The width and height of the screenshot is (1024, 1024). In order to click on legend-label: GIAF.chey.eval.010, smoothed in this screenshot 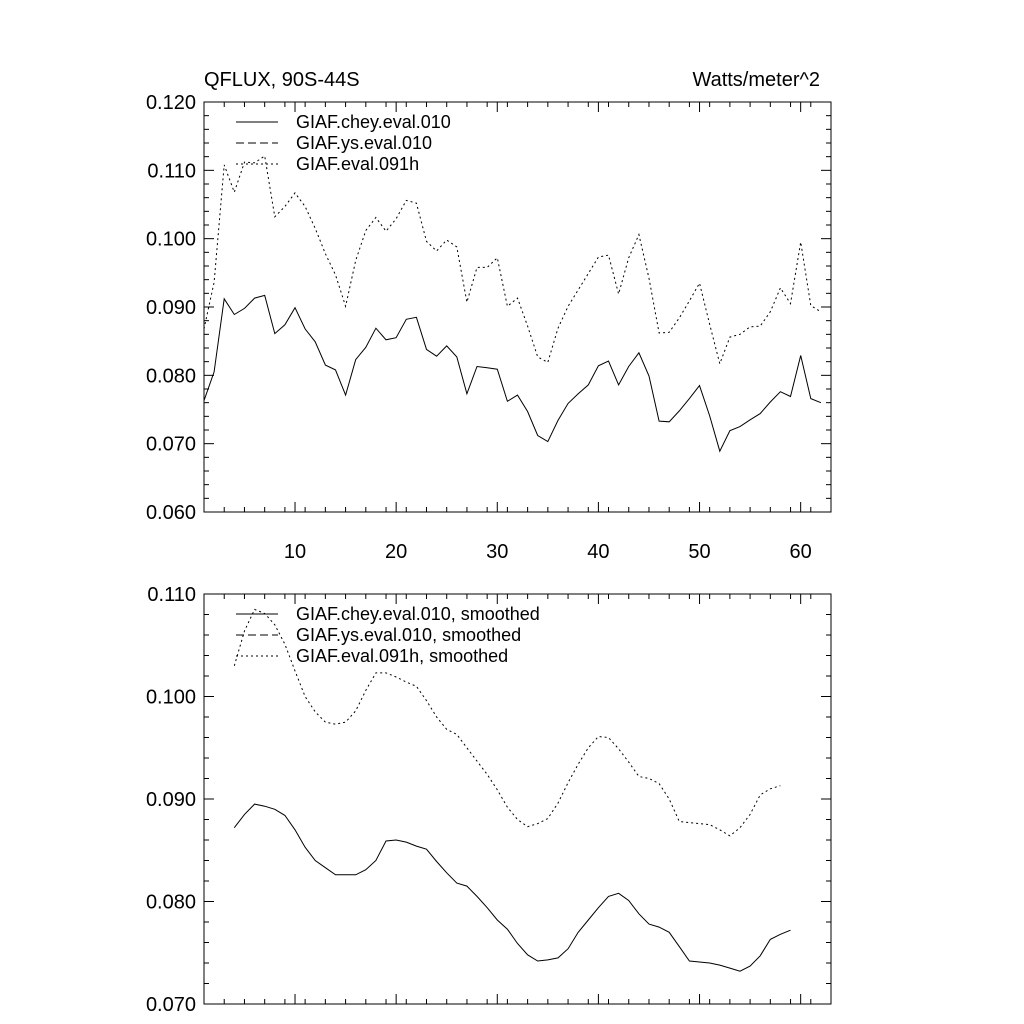, I will do `click(418, 614)`.